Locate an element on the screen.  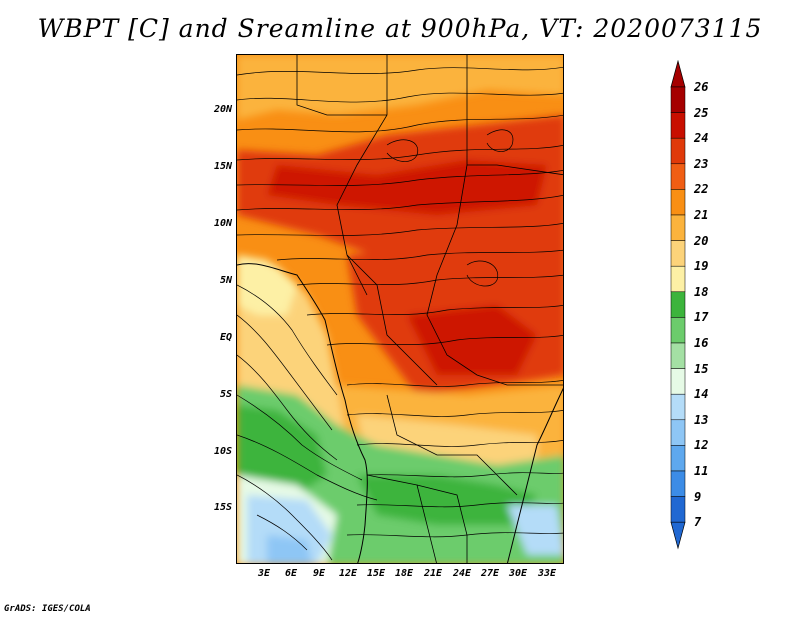
colorbar-label: 7 is located at coordinates (698, 522).